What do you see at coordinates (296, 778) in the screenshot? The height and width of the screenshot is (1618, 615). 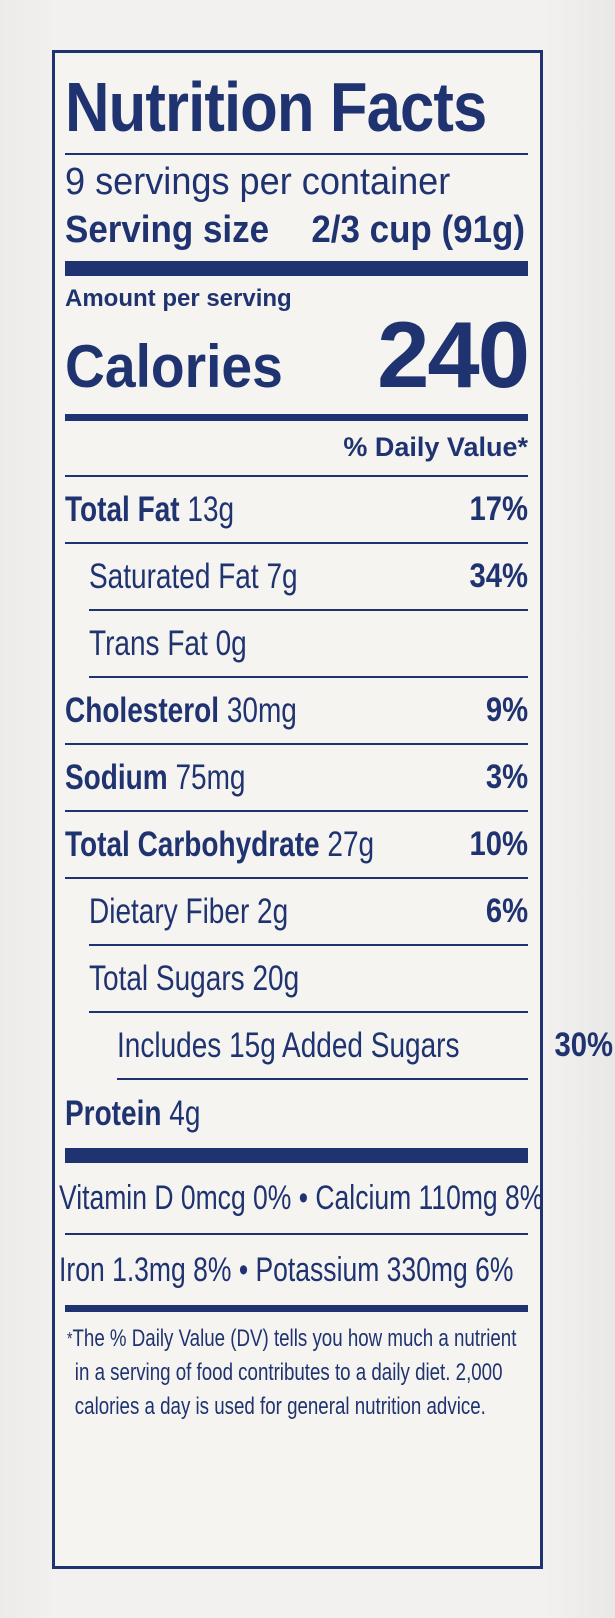 I see `nutrient-row-sodium: Sodium 75mg 3%` at bounding box center [296, 778].